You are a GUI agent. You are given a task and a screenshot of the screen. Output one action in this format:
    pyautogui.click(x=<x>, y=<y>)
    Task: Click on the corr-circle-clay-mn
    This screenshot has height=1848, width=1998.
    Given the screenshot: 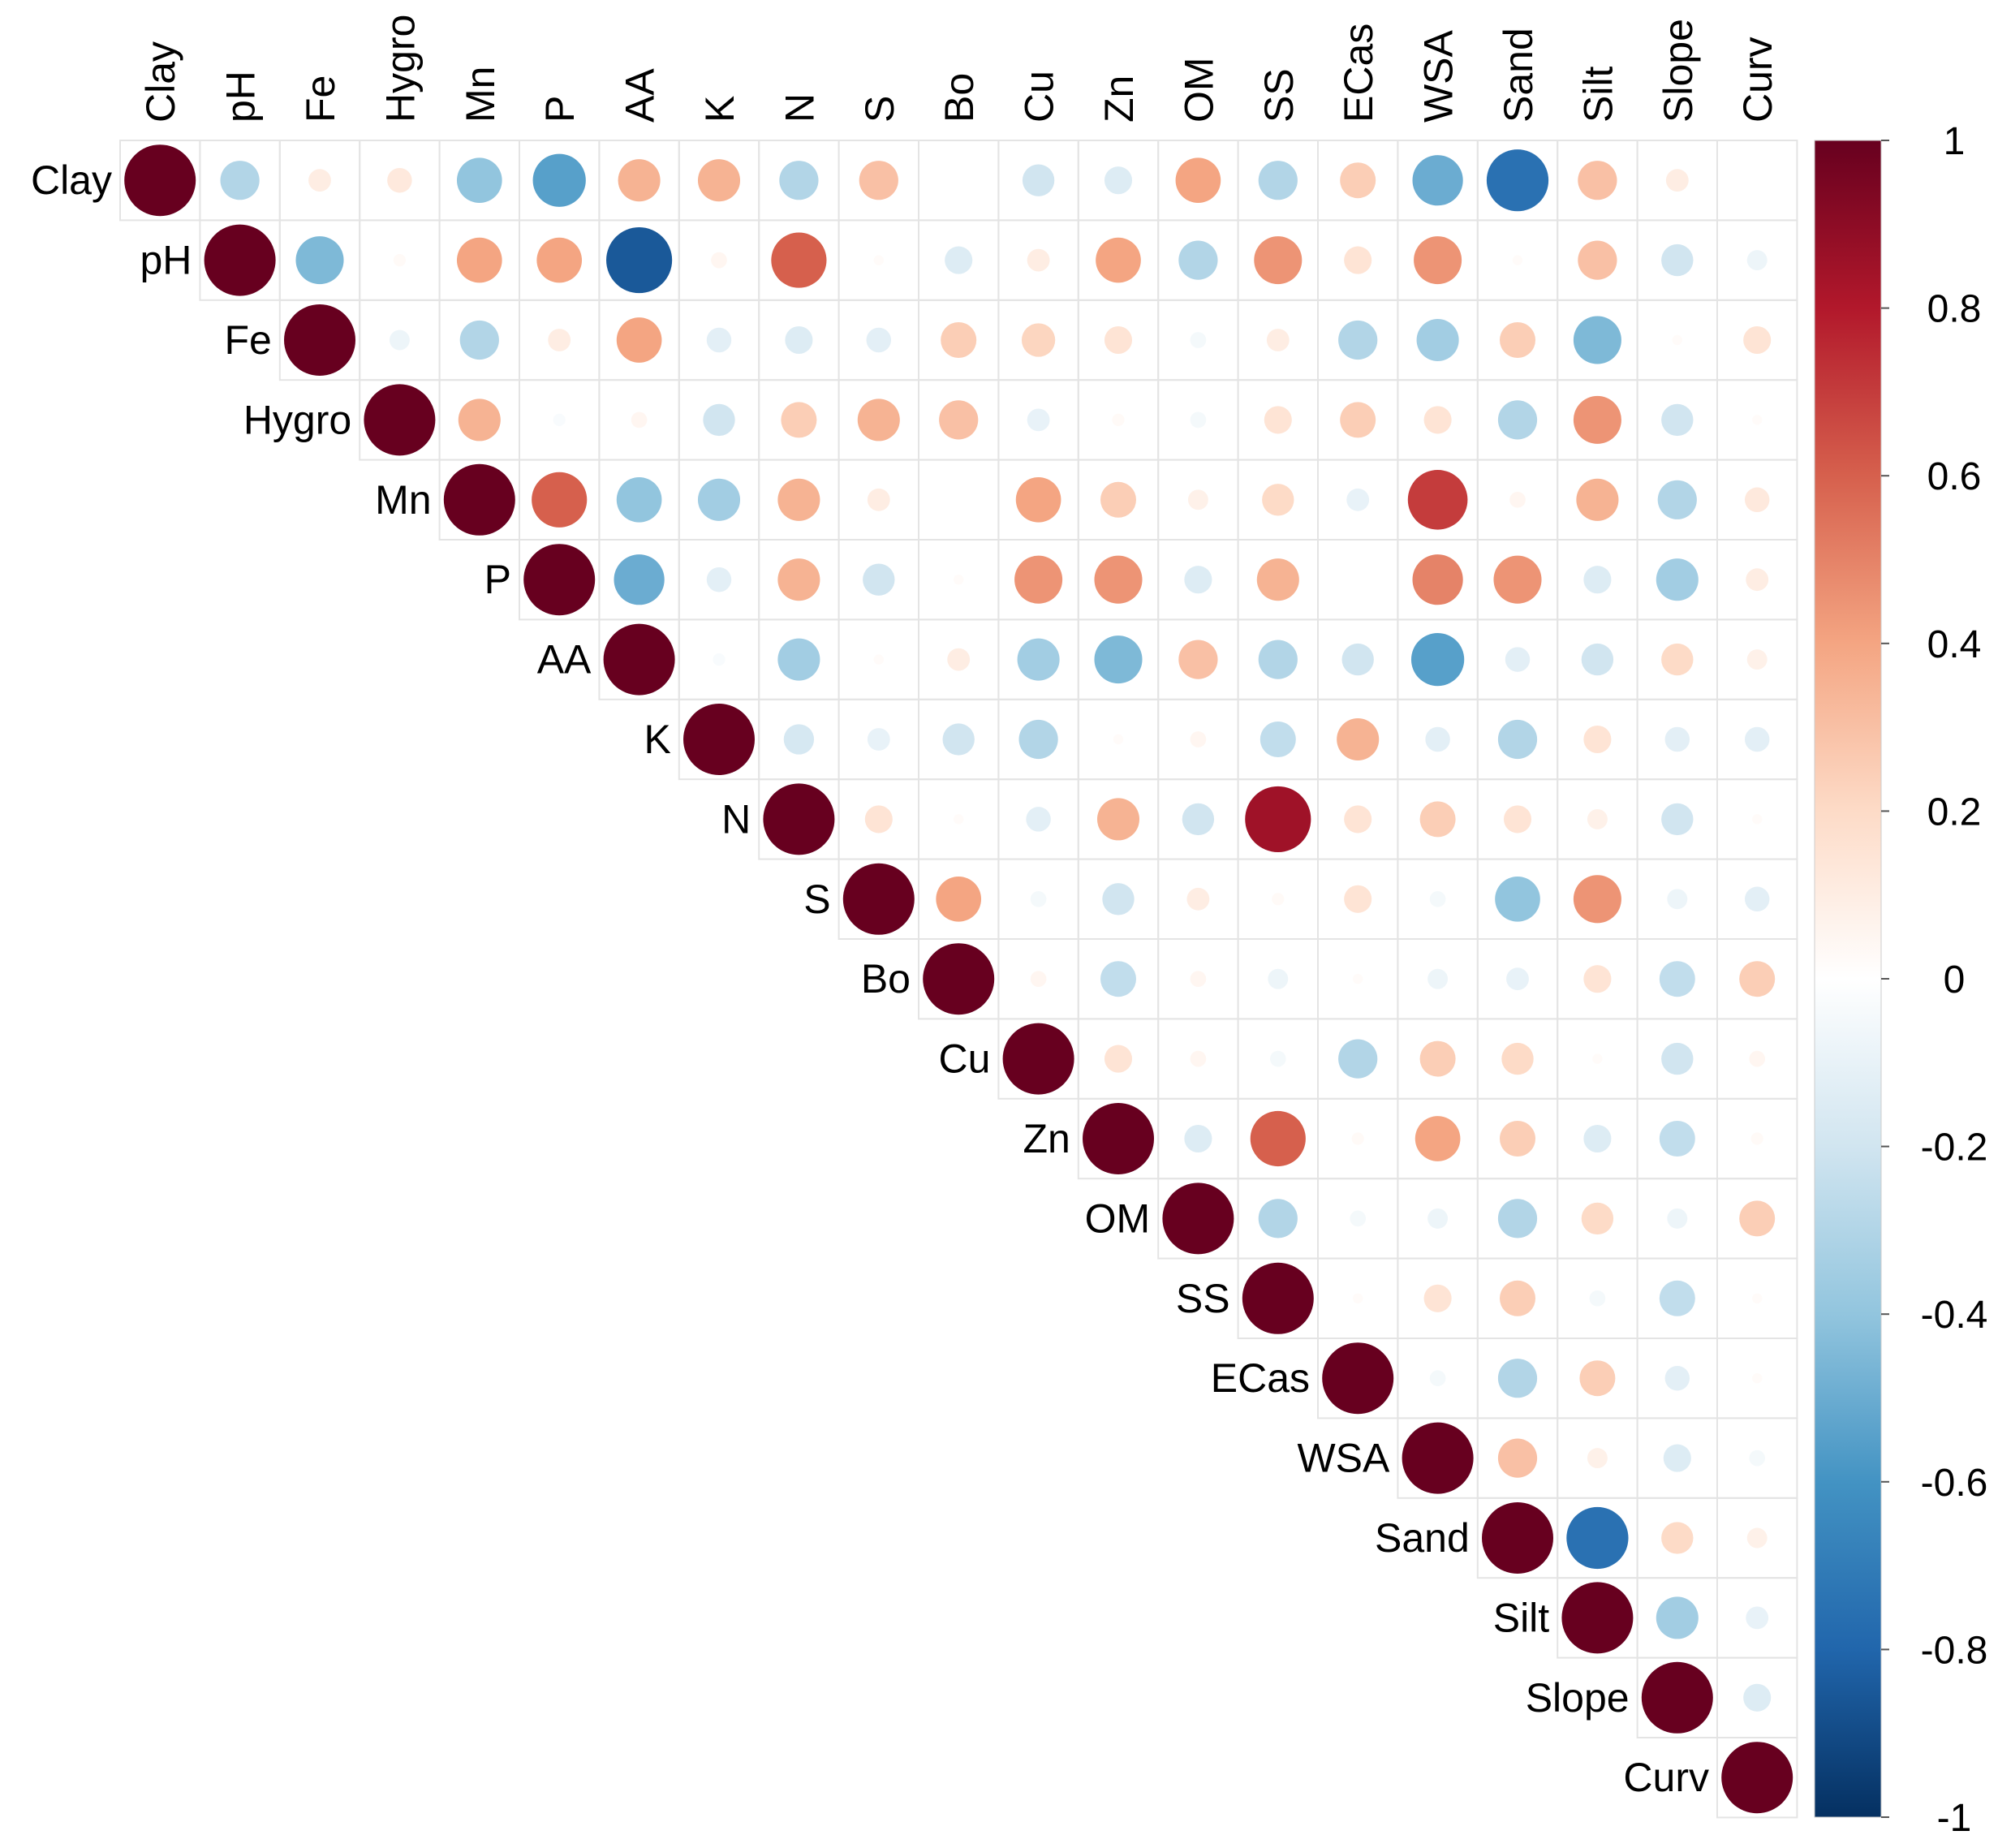 What is the action you would take?
    pyautogui.click(x=479, y=181)
    